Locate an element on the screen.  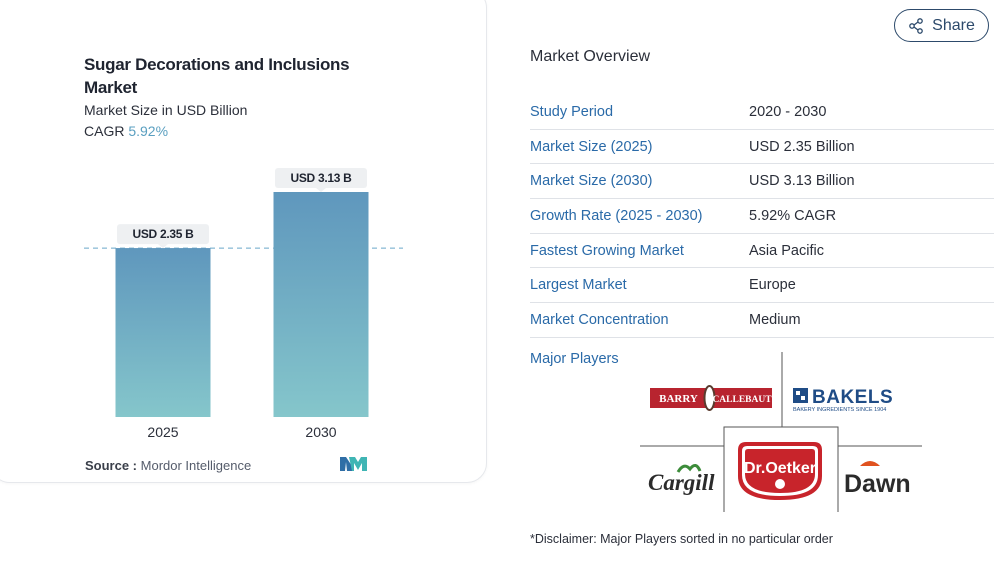
dr-oetker-text: Dr.Oetker is located at coordinates (780, 468).